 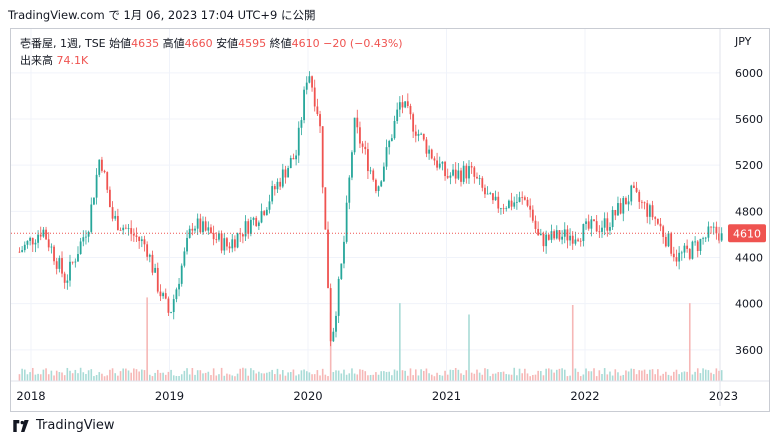 What do you see at coordinates (21, 425) in the screenshot?
I see `tradingview-logo-icon` at bounding box center [21, 425].